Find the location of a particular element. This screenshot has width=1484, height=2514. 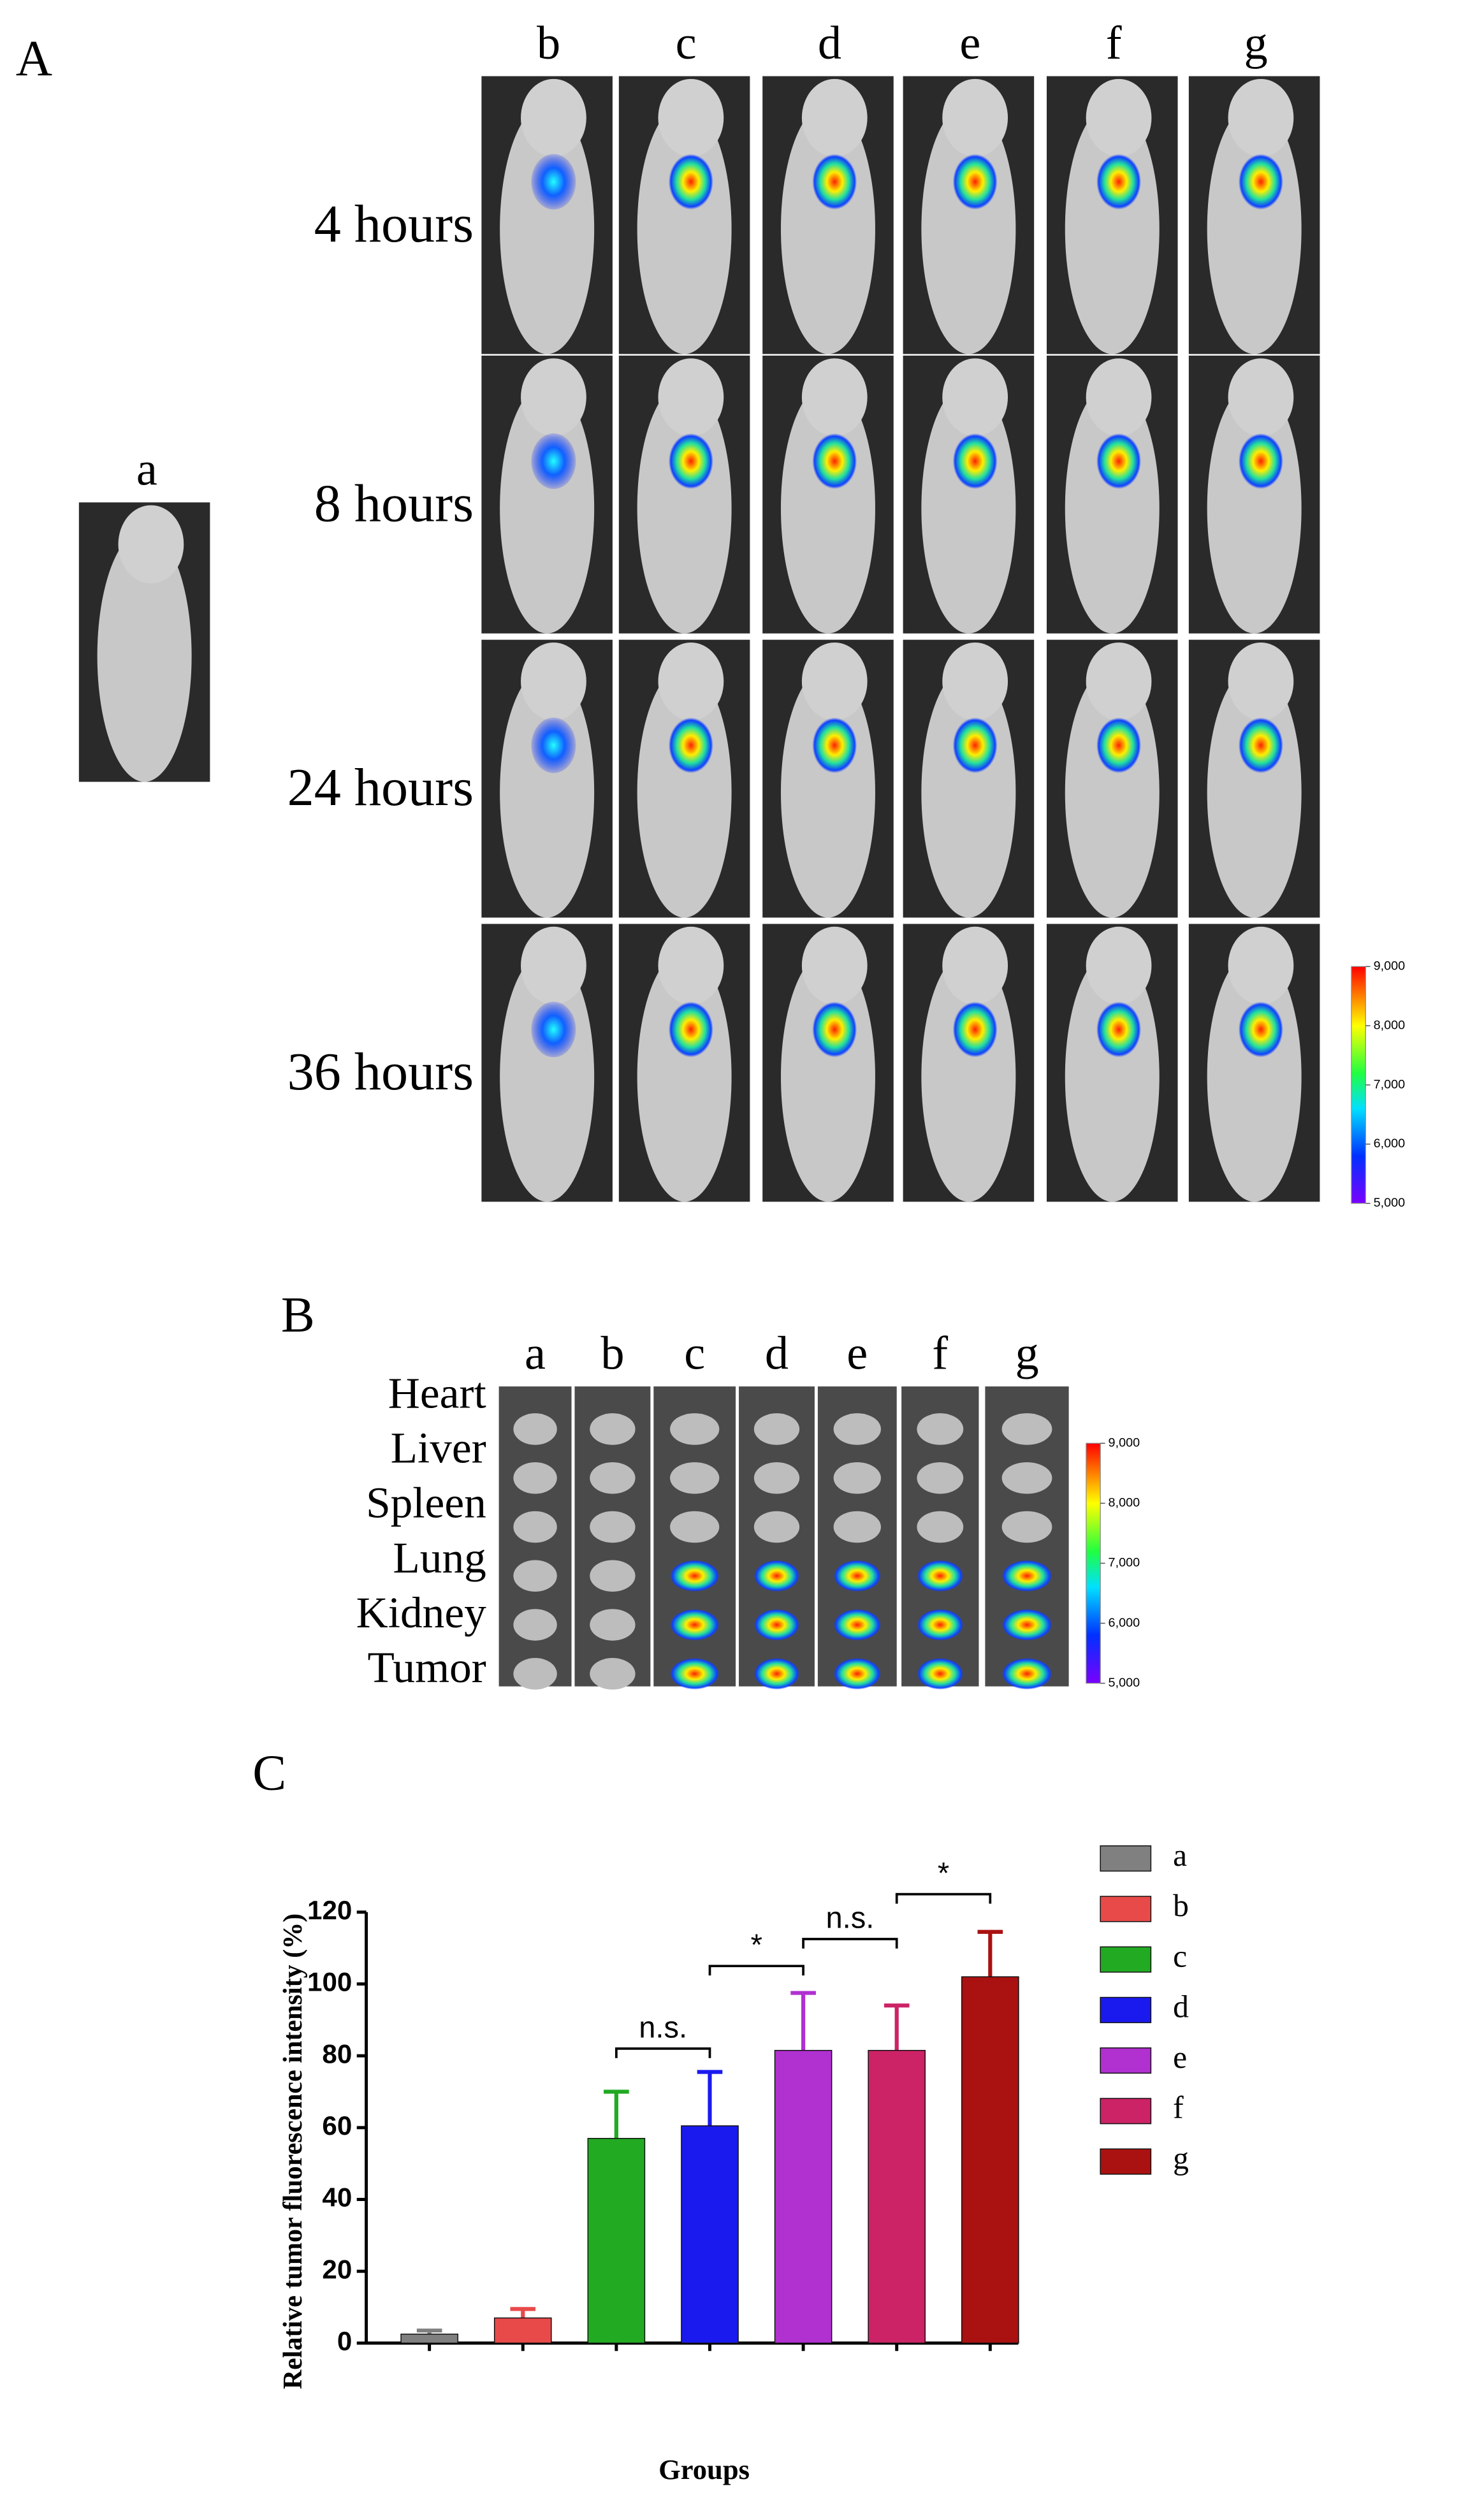

organ-label: Heart is located at coordinates (437, 1393).